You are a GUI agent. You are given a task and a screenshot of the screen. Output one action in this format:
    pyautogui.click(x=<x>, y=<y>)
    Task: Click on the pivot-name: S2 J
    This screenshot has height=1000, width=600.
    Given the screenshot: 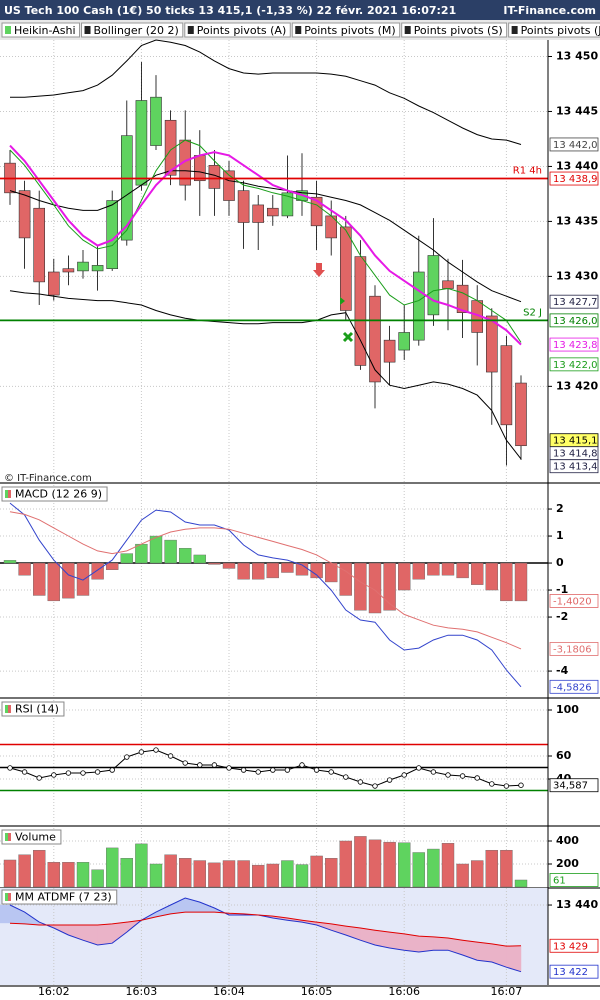 What is the action you would take?
    pyautogui.click(x=532, y=312)
    